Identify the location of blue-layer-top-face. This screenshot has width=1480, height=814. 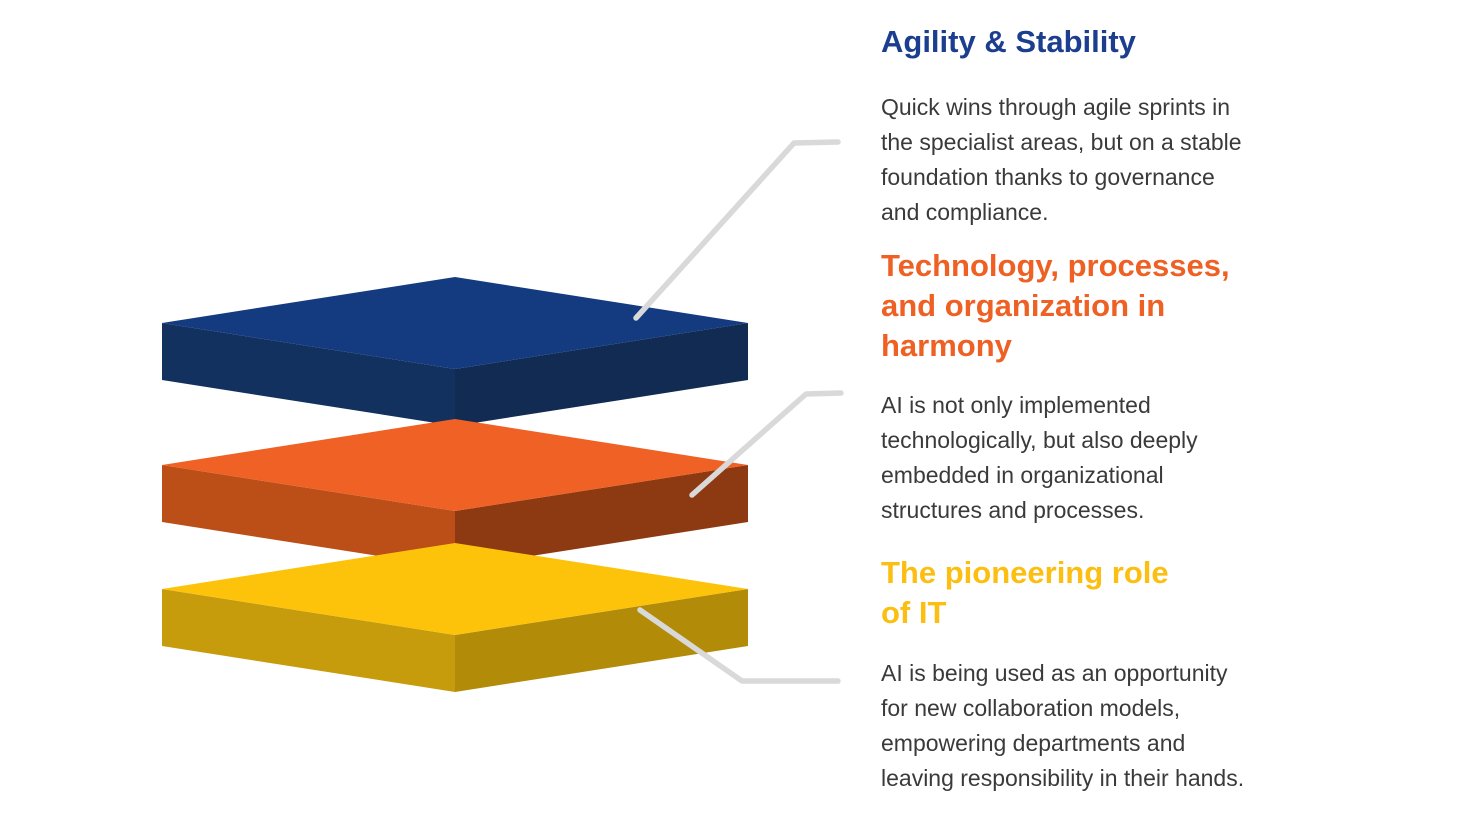
(455, 323).